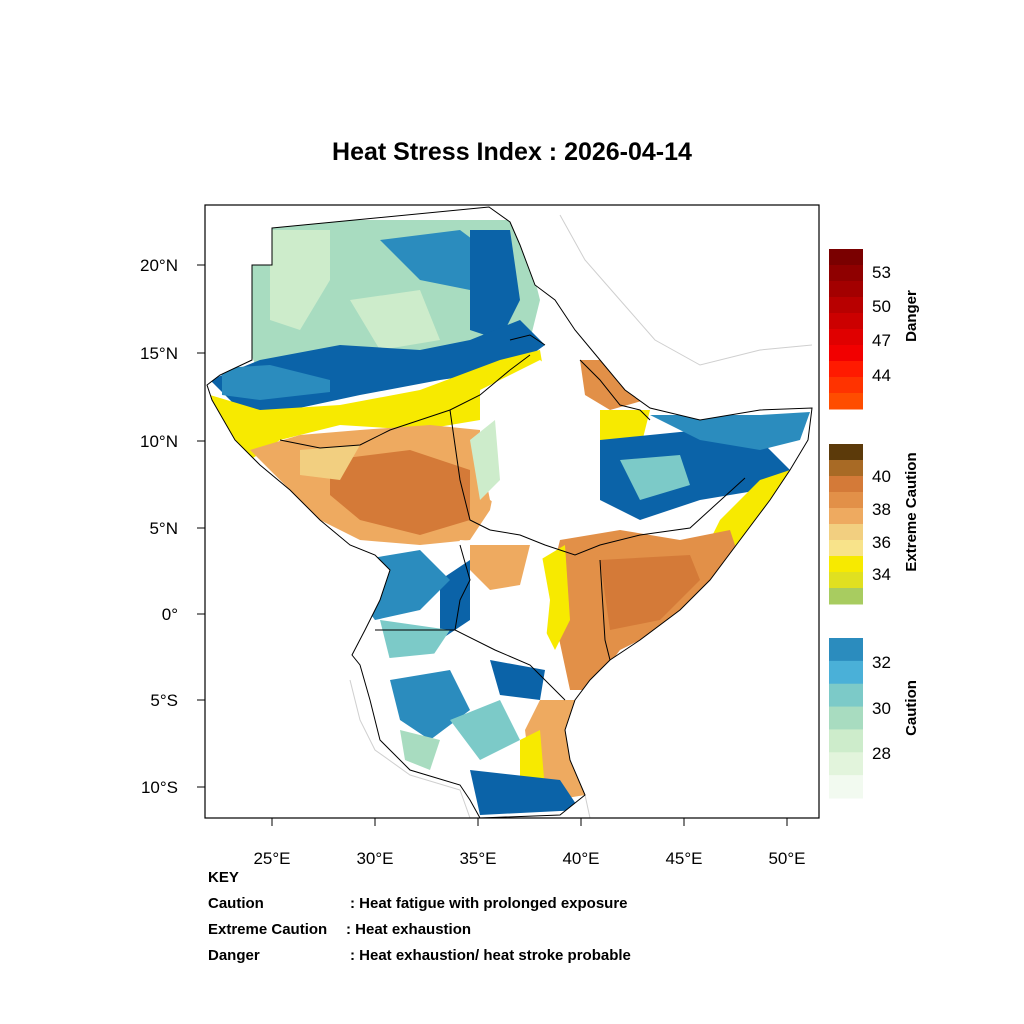 The width and height of the screenshot is (1024, 1024). Describe the element at coordinates (881, 340) in the screenshot. I see `colorbar-tick-label: 47` at that location.